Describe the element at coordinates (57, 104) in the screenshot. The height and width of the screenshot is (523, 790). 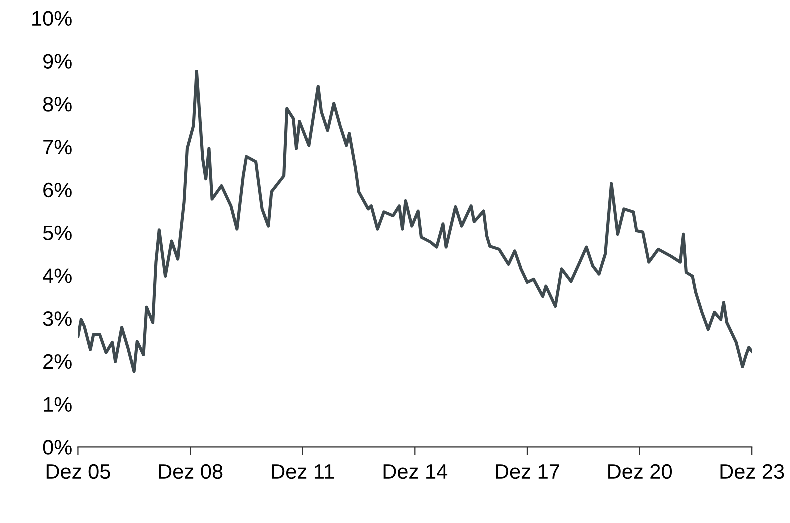
I see `y-tick-label: 8%` at that location.